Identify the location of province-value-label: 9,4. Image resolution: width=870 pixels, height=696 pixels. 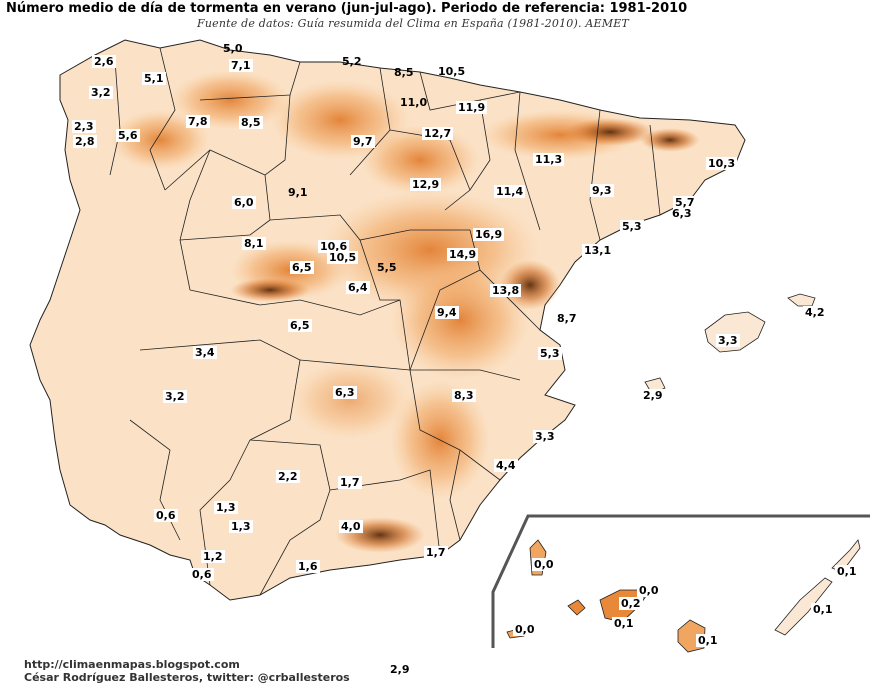
(447, 312).